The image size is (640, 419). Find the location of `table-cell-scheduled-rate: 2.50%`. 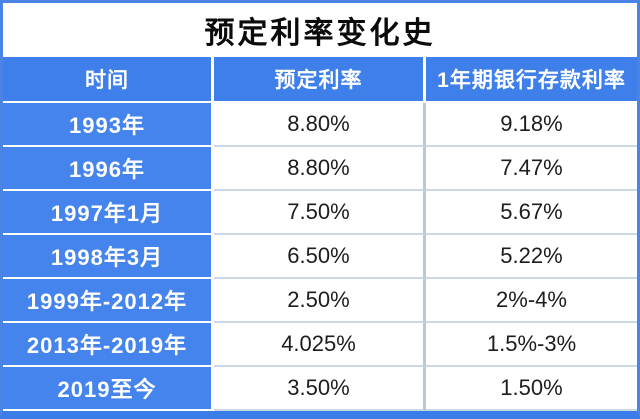

table-cell-scheduled-rate: 2.50% is located at coordinates (320, 301).